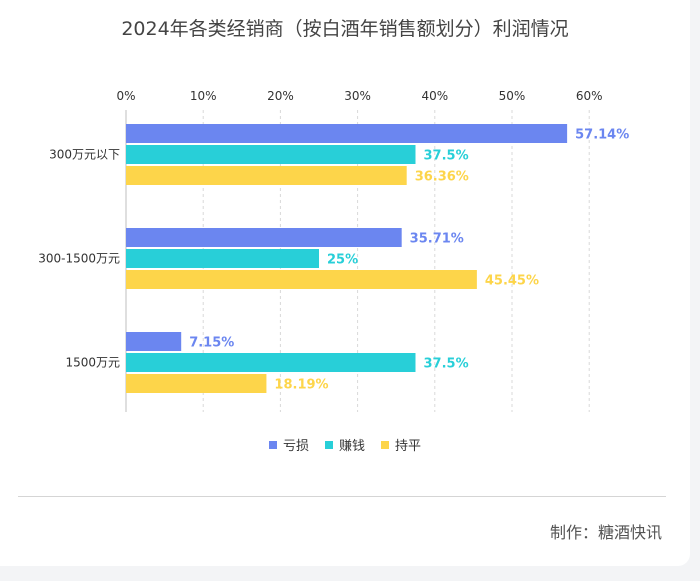  Describe the element at coordinates (342, 260) in the screenshot. I see `data-label: 25%` at that location.